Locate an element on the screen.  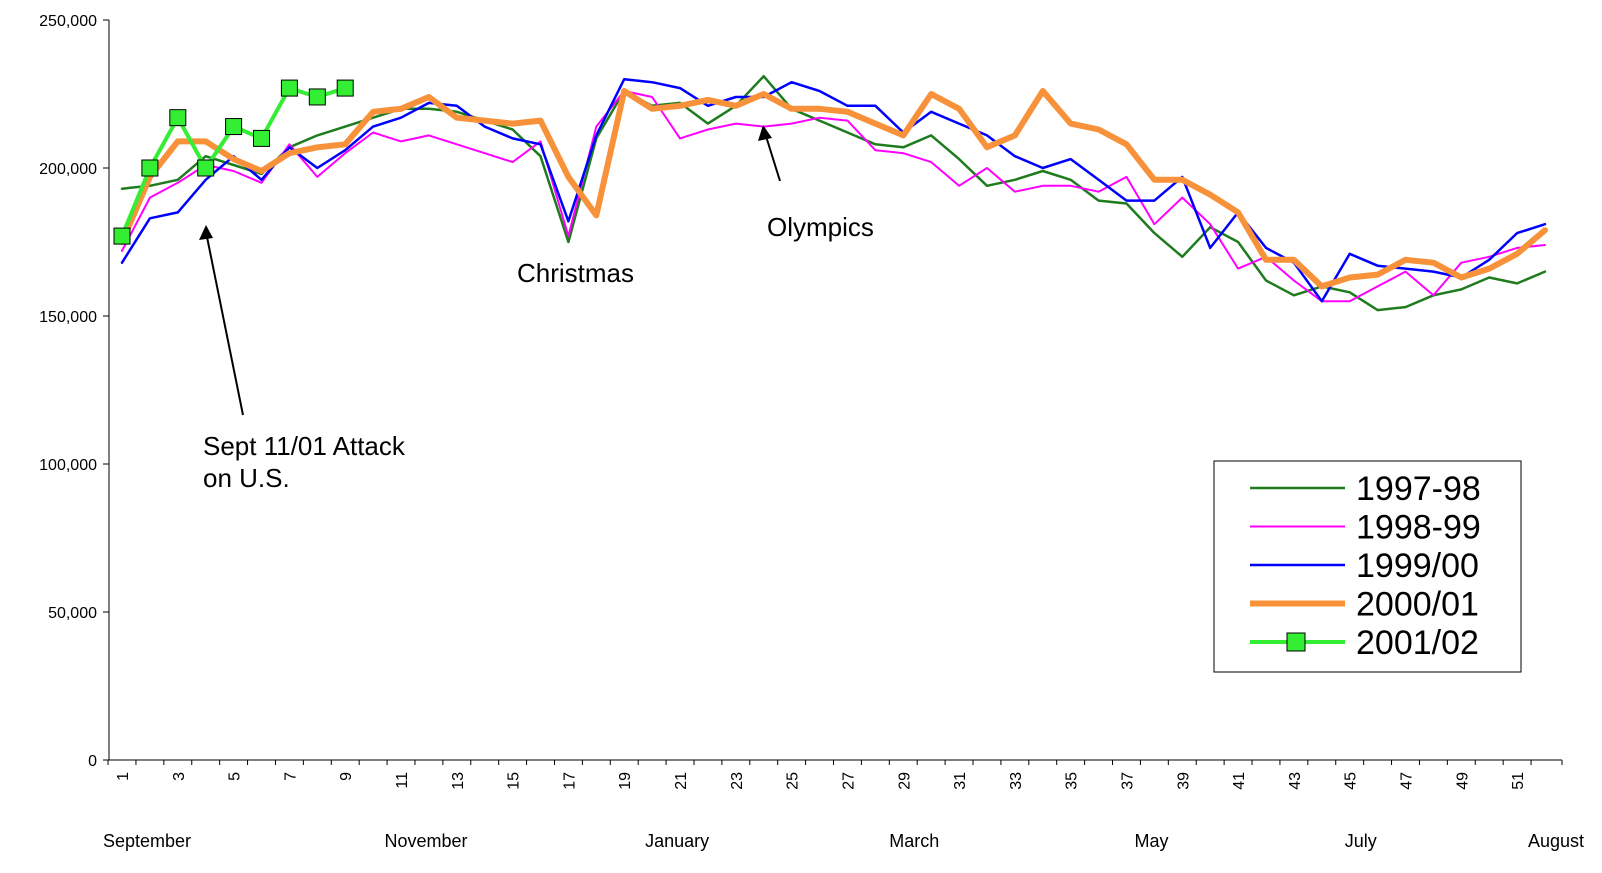
x-tick-label: 7 is located at coordinates (290, 776).